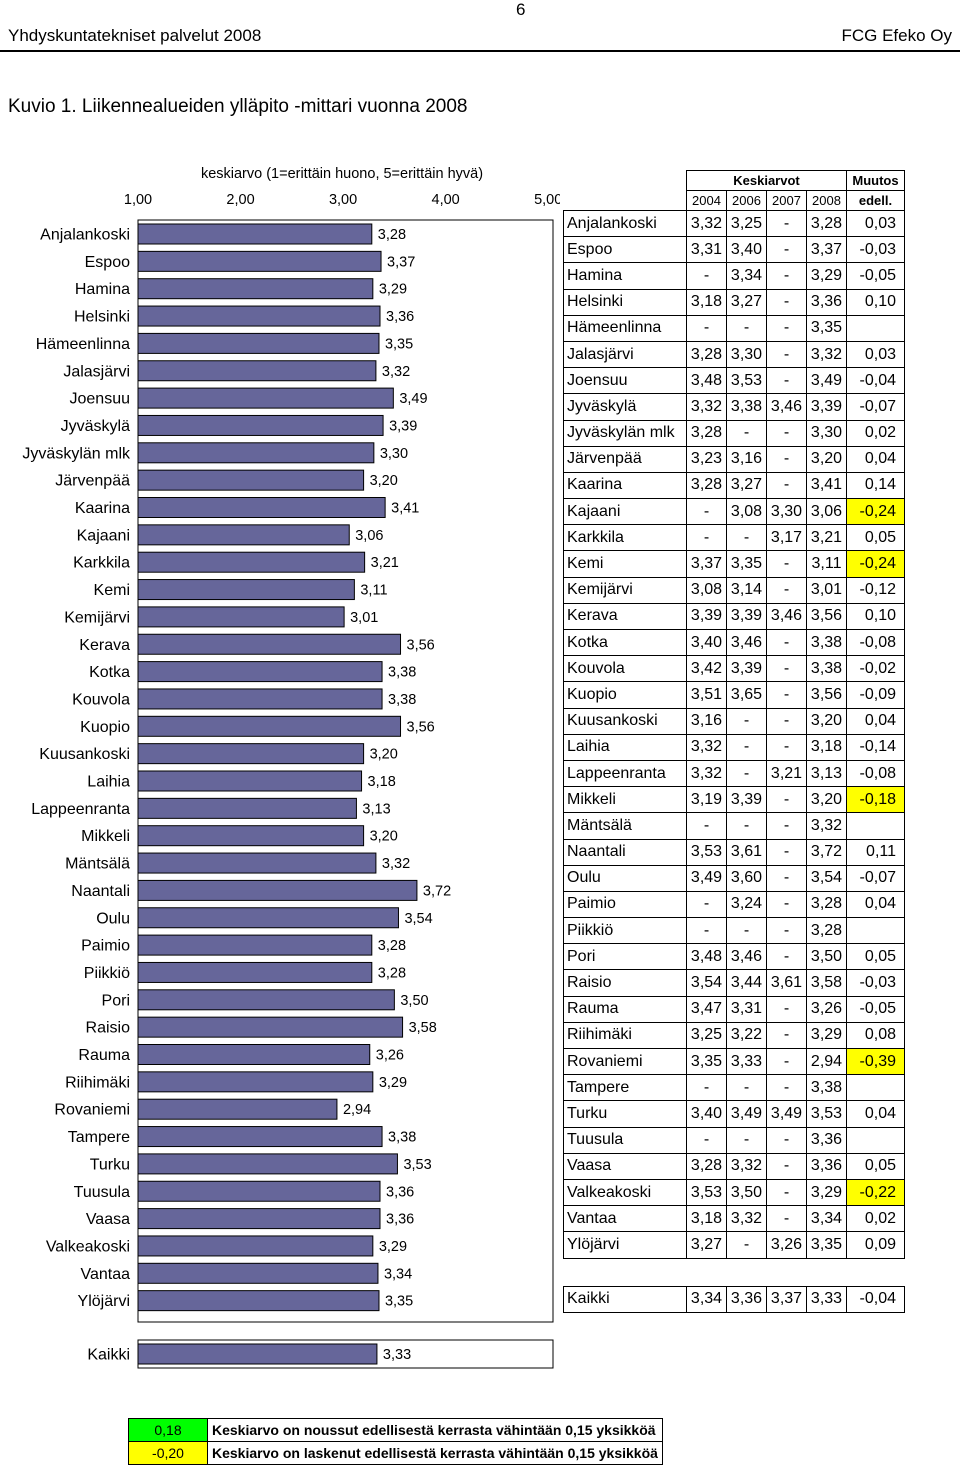  What do you see at coordinates (875, 1299) in the screenshot?
I see `table-change: -0,04` at bounding box center [875, 1299].